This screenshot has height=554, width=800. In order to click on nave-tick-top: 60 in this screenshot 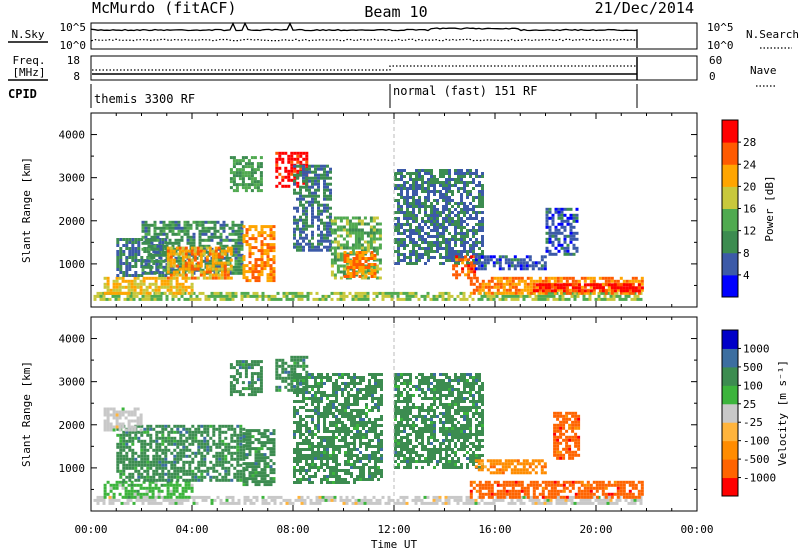, I will do `click(715, 60)`.